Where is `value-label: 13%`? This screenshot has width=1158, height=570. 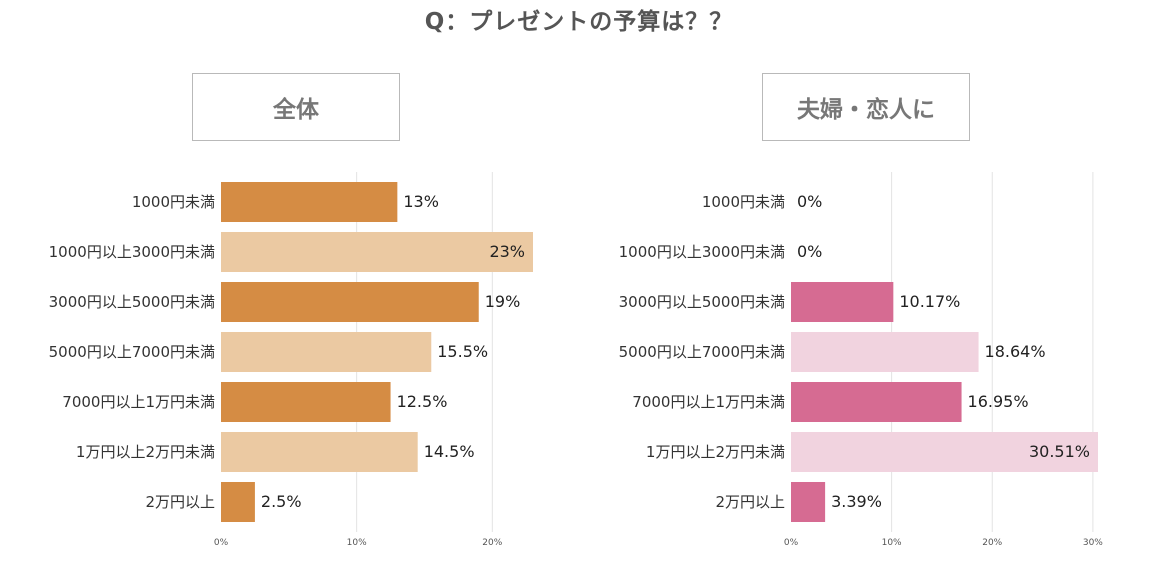
value-label: 13% is located at coordinates (421, 201).